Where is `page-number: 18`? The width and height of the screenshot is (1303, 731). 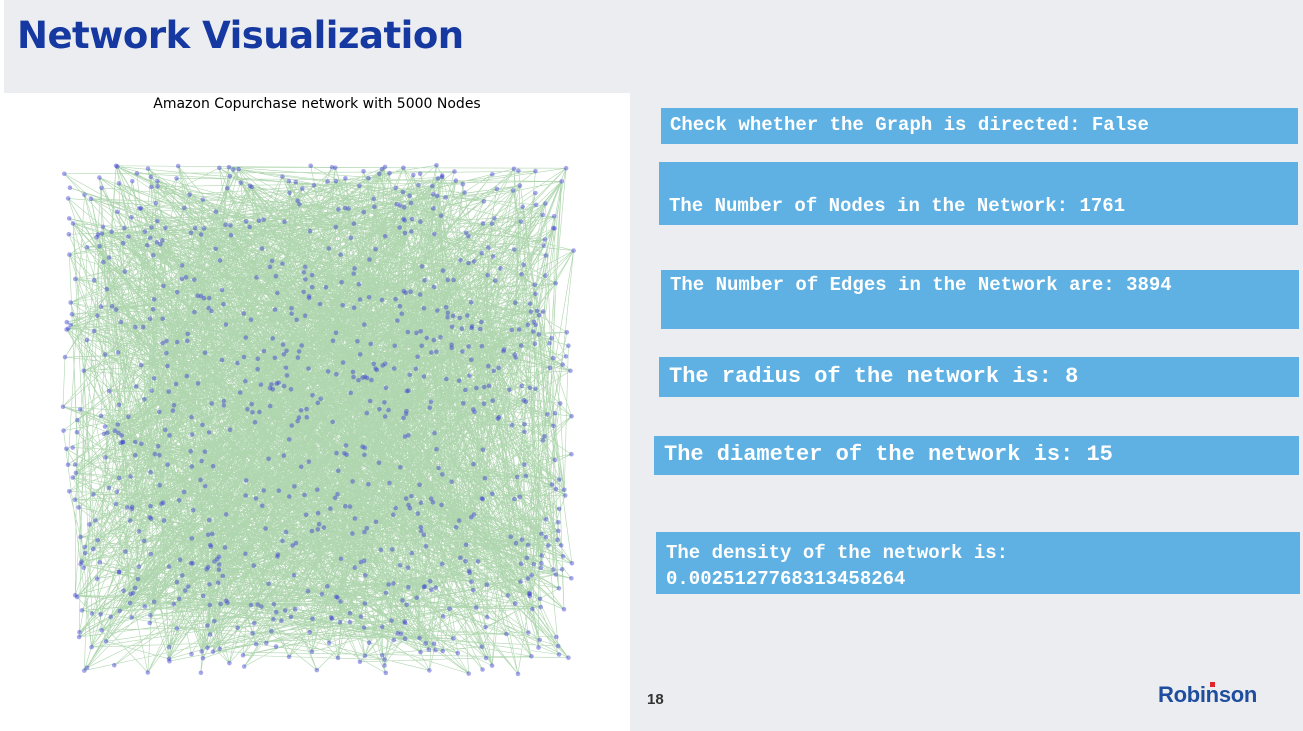
page-number: 18 is located at coordinates (655, 699).